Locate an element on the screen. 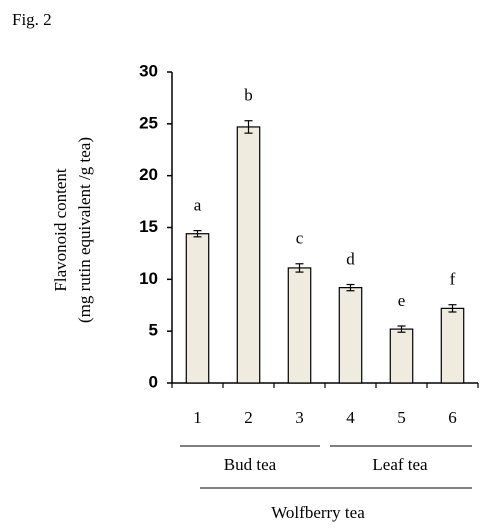  y-tick-label: 0 is located at coordinates (153, 381).